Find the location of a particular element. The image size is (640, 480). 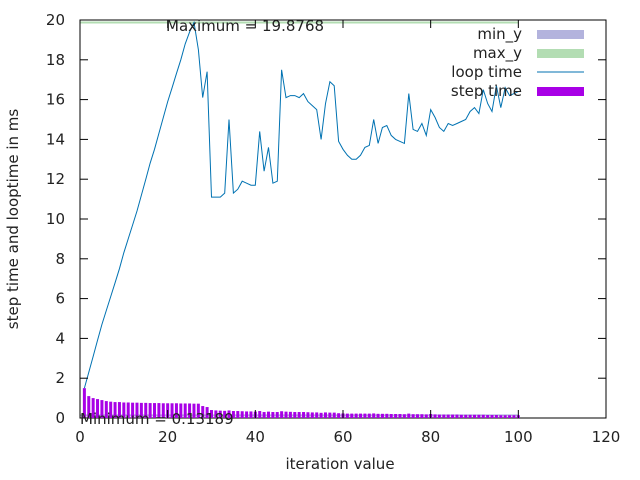

x-axis-label: iteration value is located at coordinates (339, 464).